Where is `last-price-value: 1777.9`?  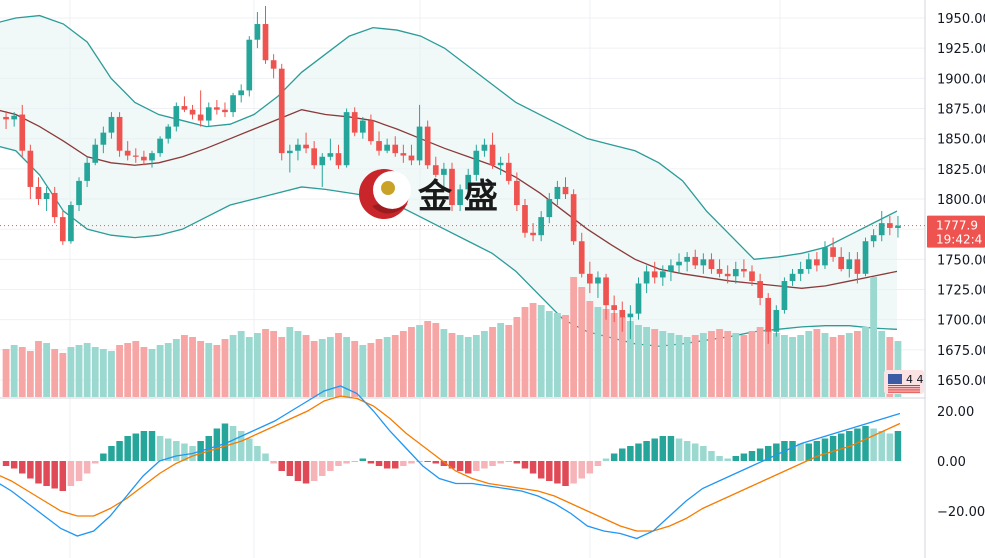 last-price-value: 1777.9 is located at coordinates (957, 226).